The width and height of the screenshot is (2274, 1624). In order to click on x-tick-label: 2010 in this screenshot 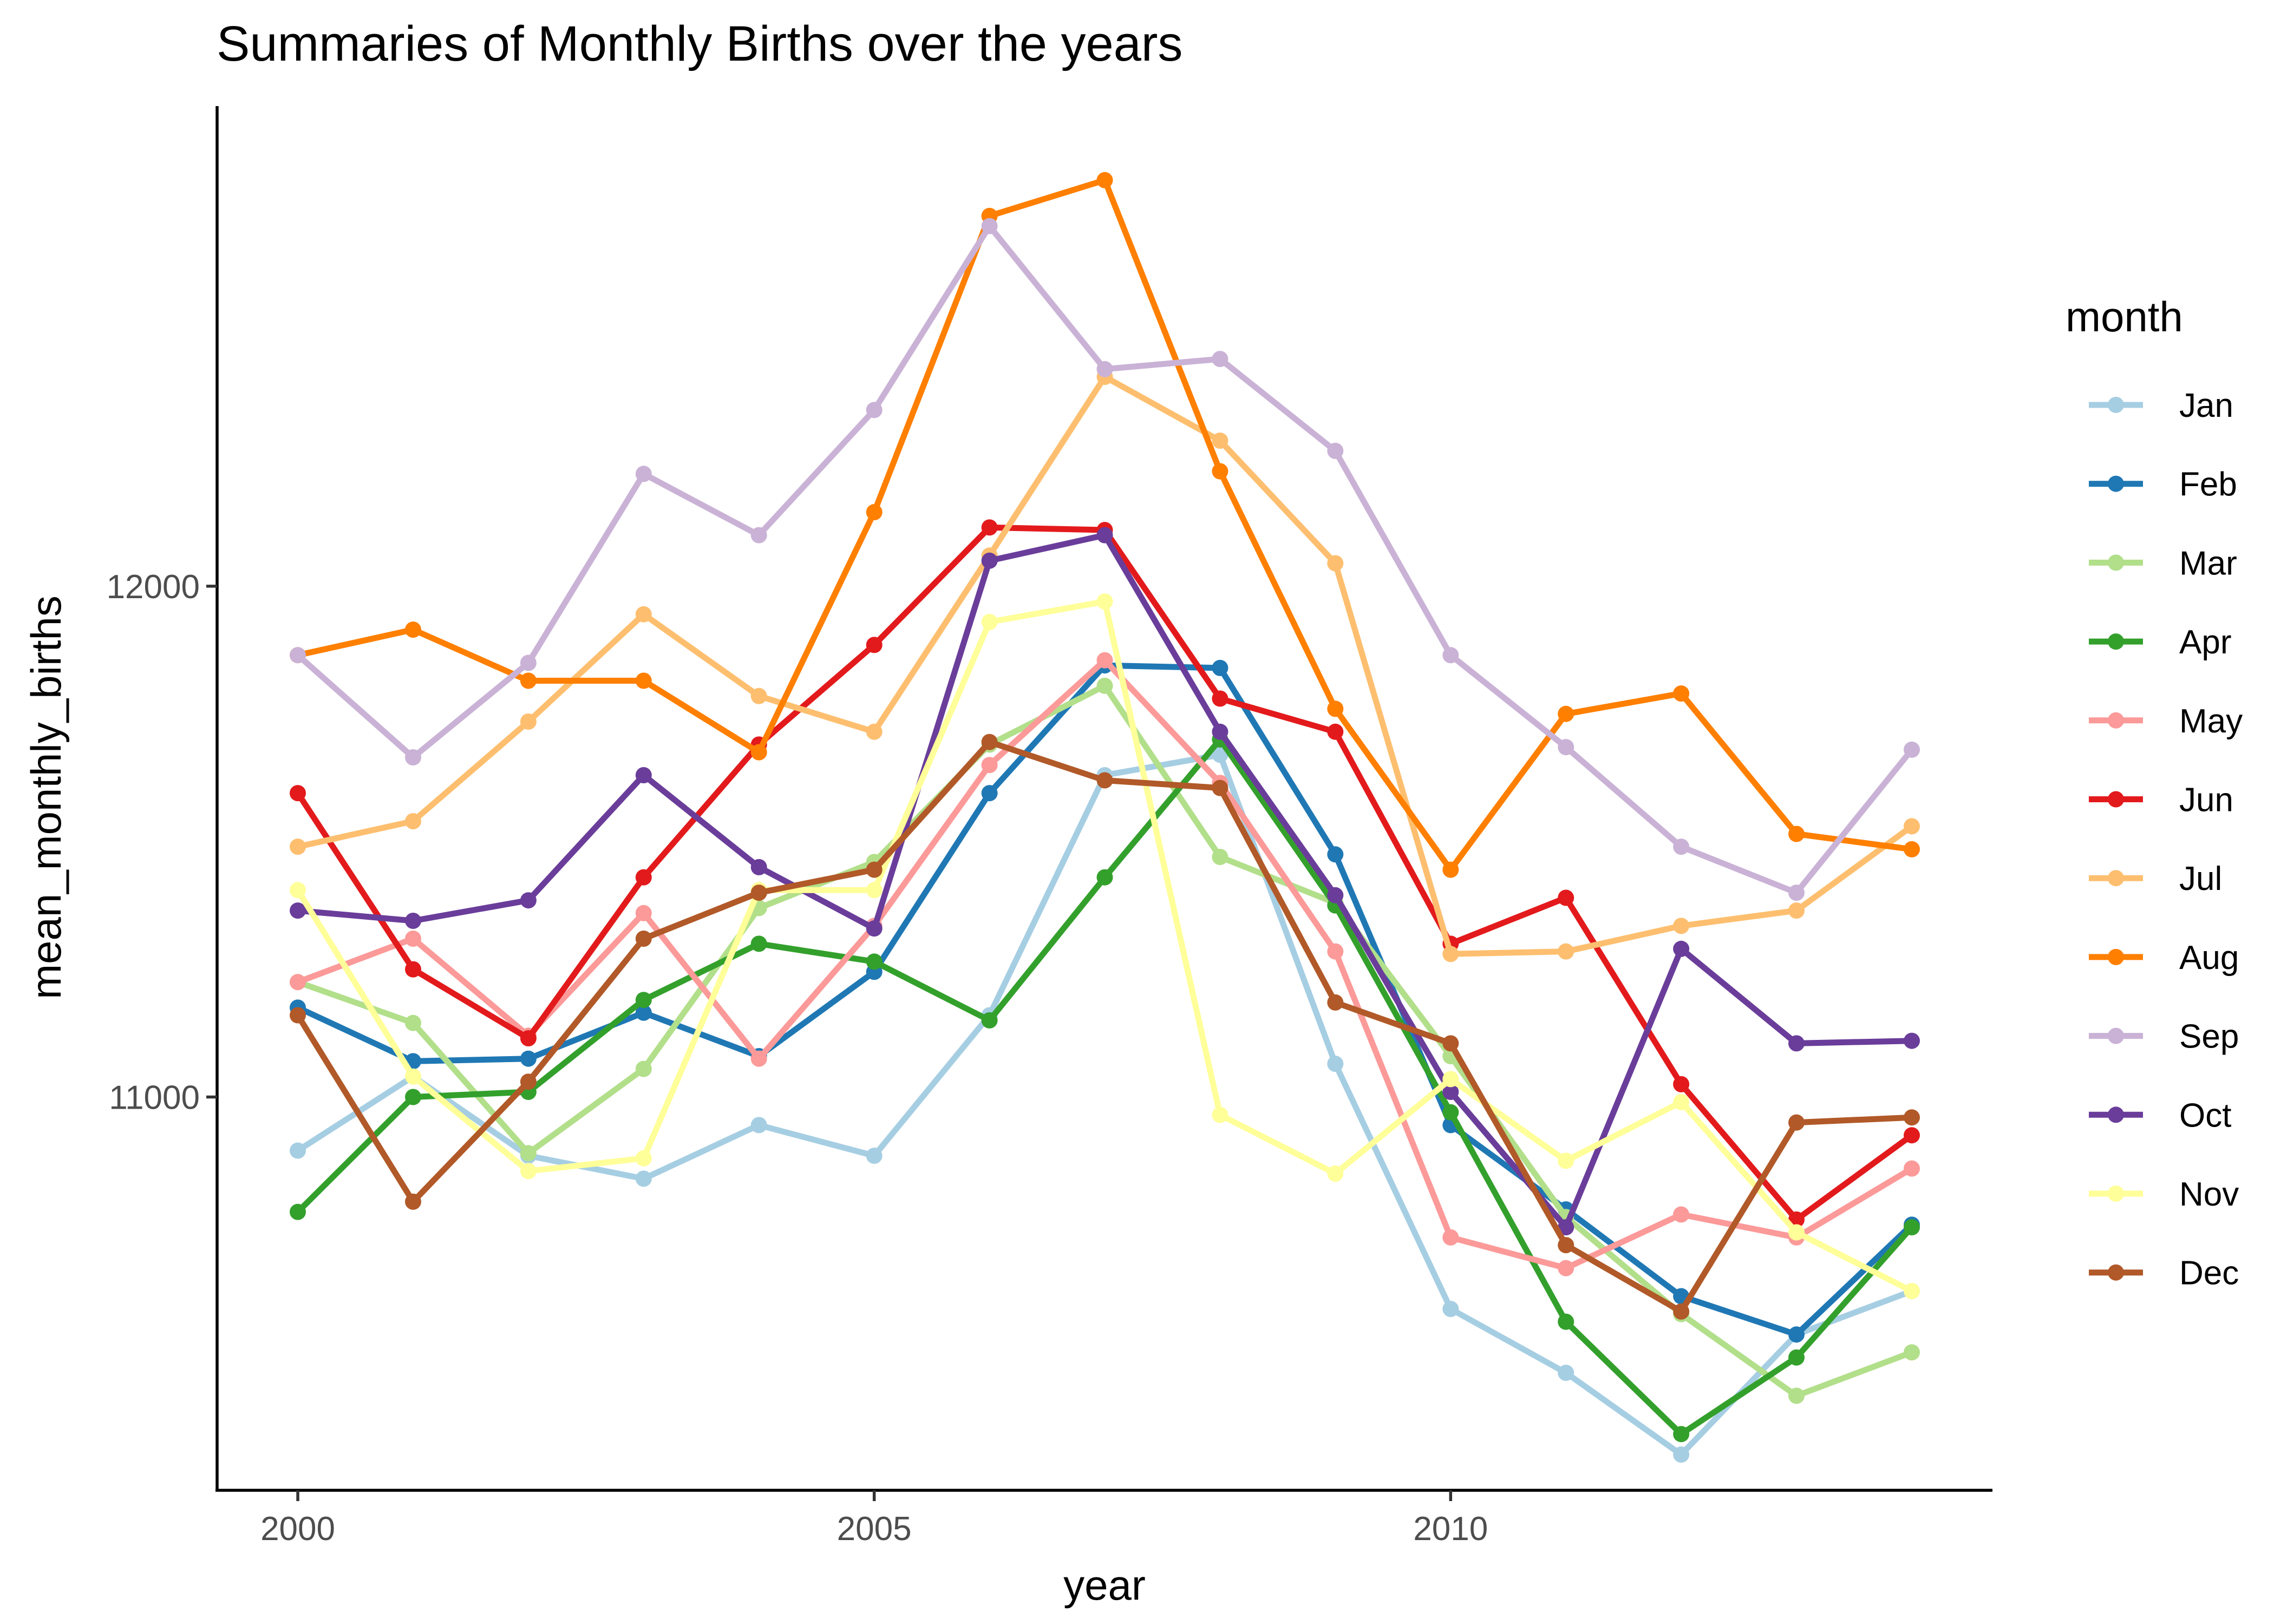, I will do `click(1450, 1529)`.